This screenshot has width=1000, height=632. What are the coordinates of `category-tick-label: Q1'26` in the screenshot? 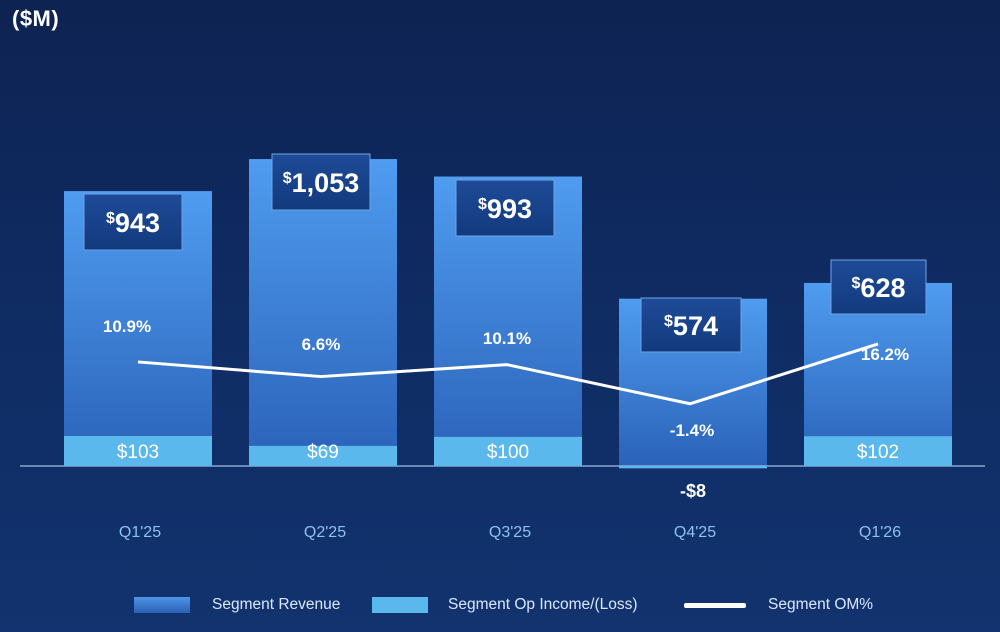 It's located at (880, 532).